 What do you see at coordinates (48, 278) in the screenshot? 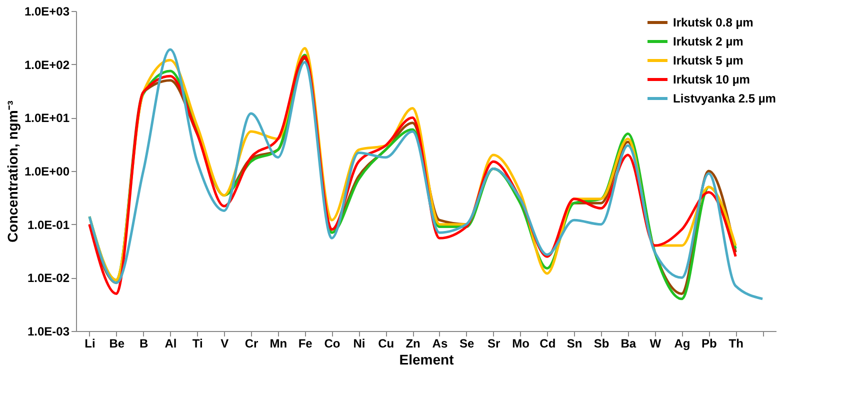
I see `y-tick-label: 1.0E-02` at bounding box center [48, 278].